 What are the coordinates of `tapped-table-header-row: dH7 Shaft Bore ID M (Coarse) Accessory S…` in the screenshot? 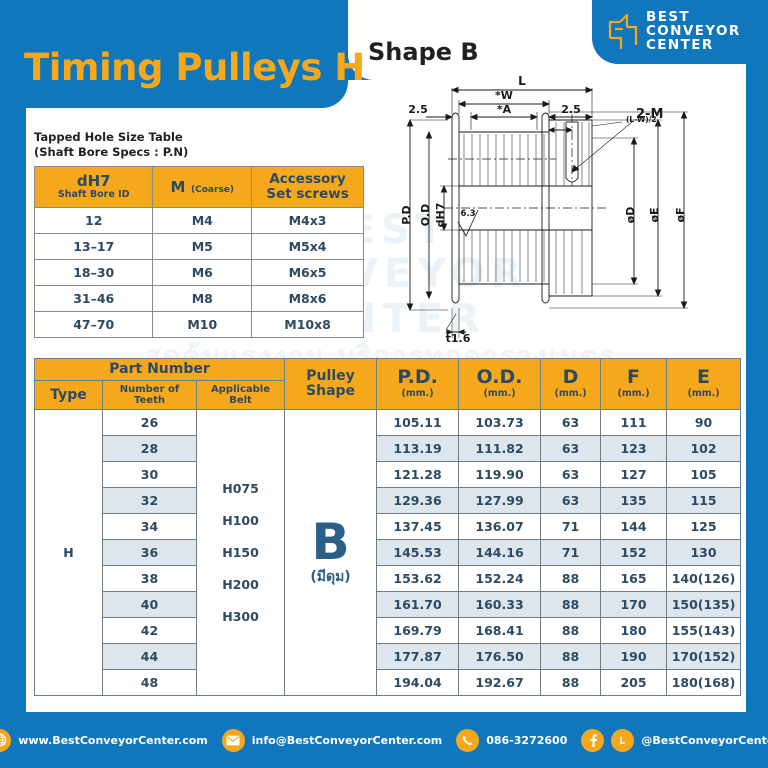 It's located at (198, 187).